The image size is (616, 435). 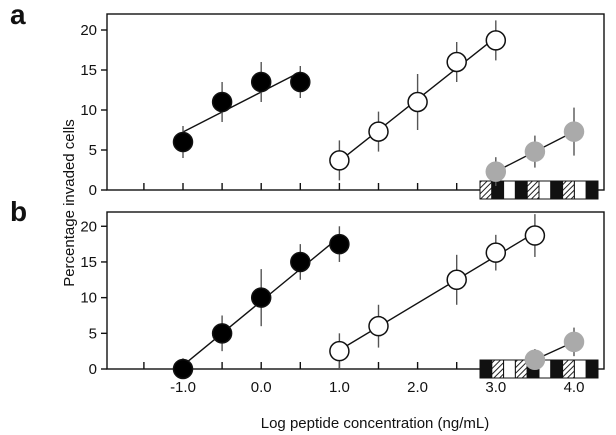 What do you see at coordinates (241, 102) in the screenshot?
I see `fit-line` at bounding box center [241, 102].